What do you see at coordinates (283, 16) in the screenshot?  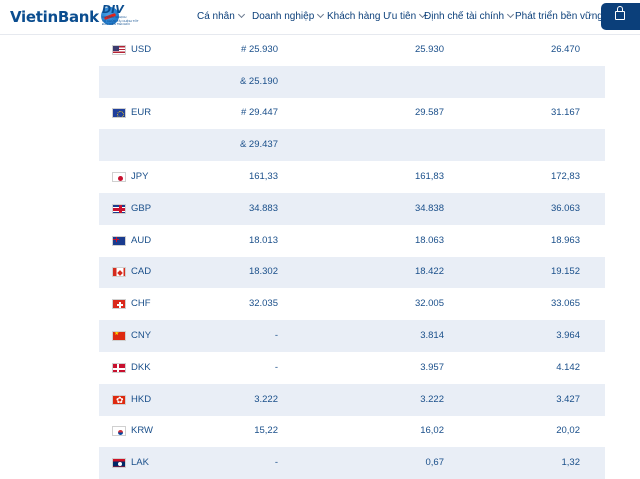 I see `nav-label: Doanh nghiệp` at bounding box center [283, 16].